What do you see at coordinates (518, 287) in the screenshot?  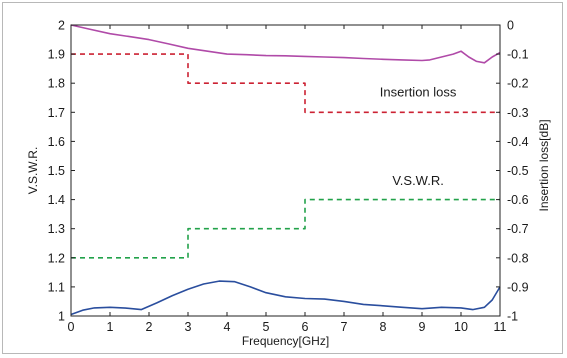 I see `y-right-tick-label: -0.9` at bounding box center [518, 287].